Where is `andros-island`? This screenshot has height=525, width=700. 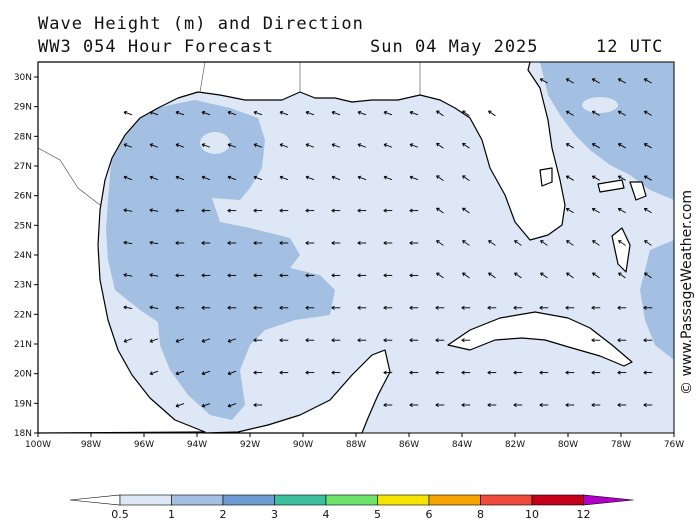 andros-island is located at coordinates (621, 250).